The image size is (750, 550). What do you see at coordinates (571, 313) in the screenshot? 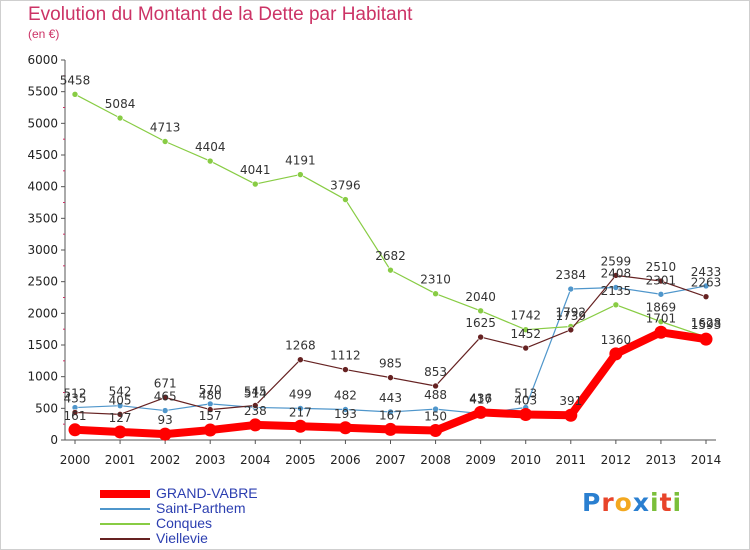
I see `data-label: 1792` at bounding box center [571, 313].